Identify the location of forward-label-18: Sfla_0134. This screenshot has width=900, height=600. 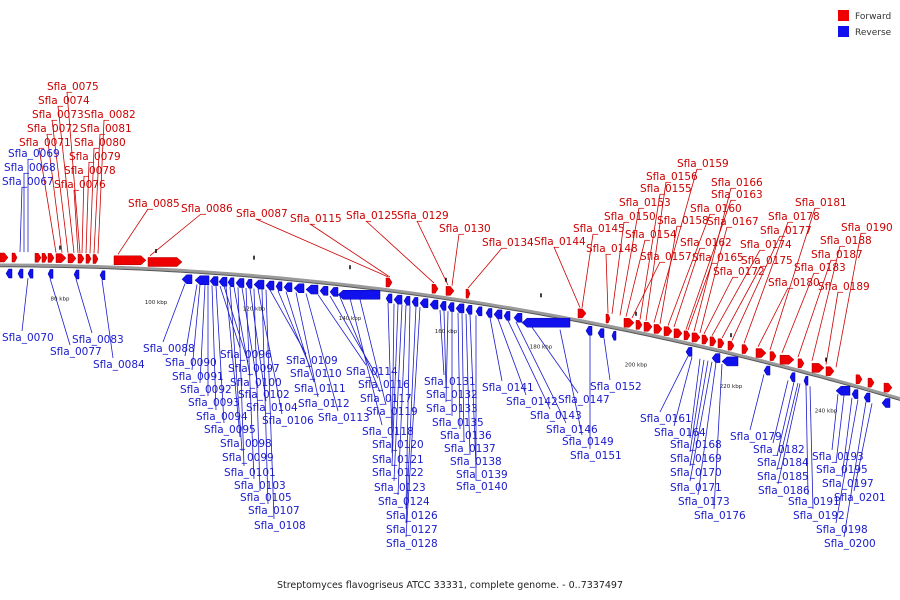
(508, 243).